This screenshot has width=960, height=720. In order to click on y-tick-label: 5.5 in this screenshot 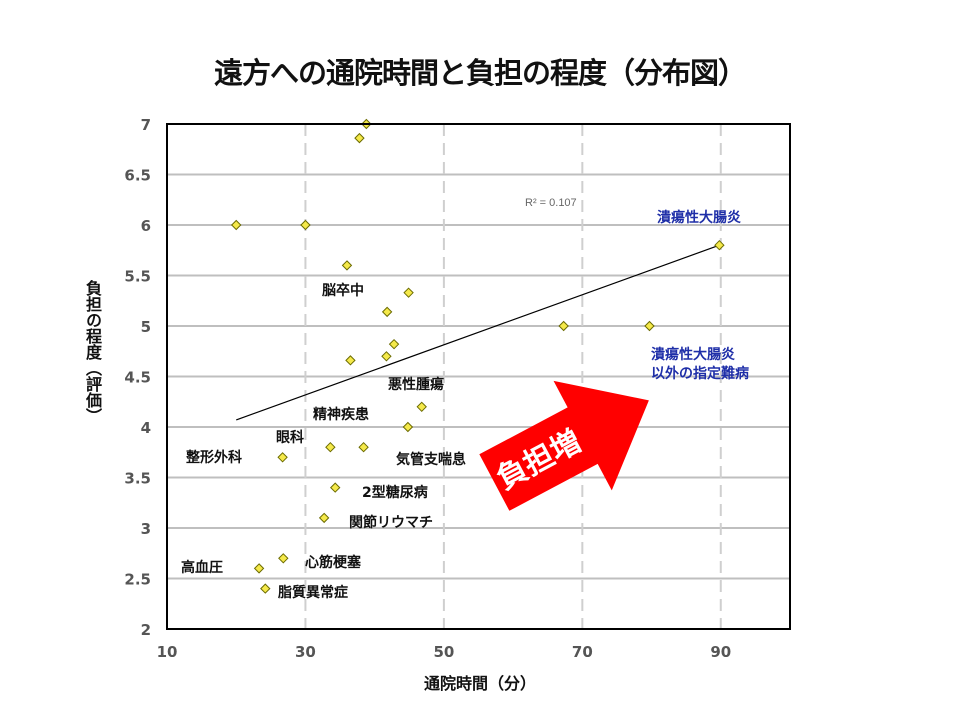, I will do `click(137, 277)`.